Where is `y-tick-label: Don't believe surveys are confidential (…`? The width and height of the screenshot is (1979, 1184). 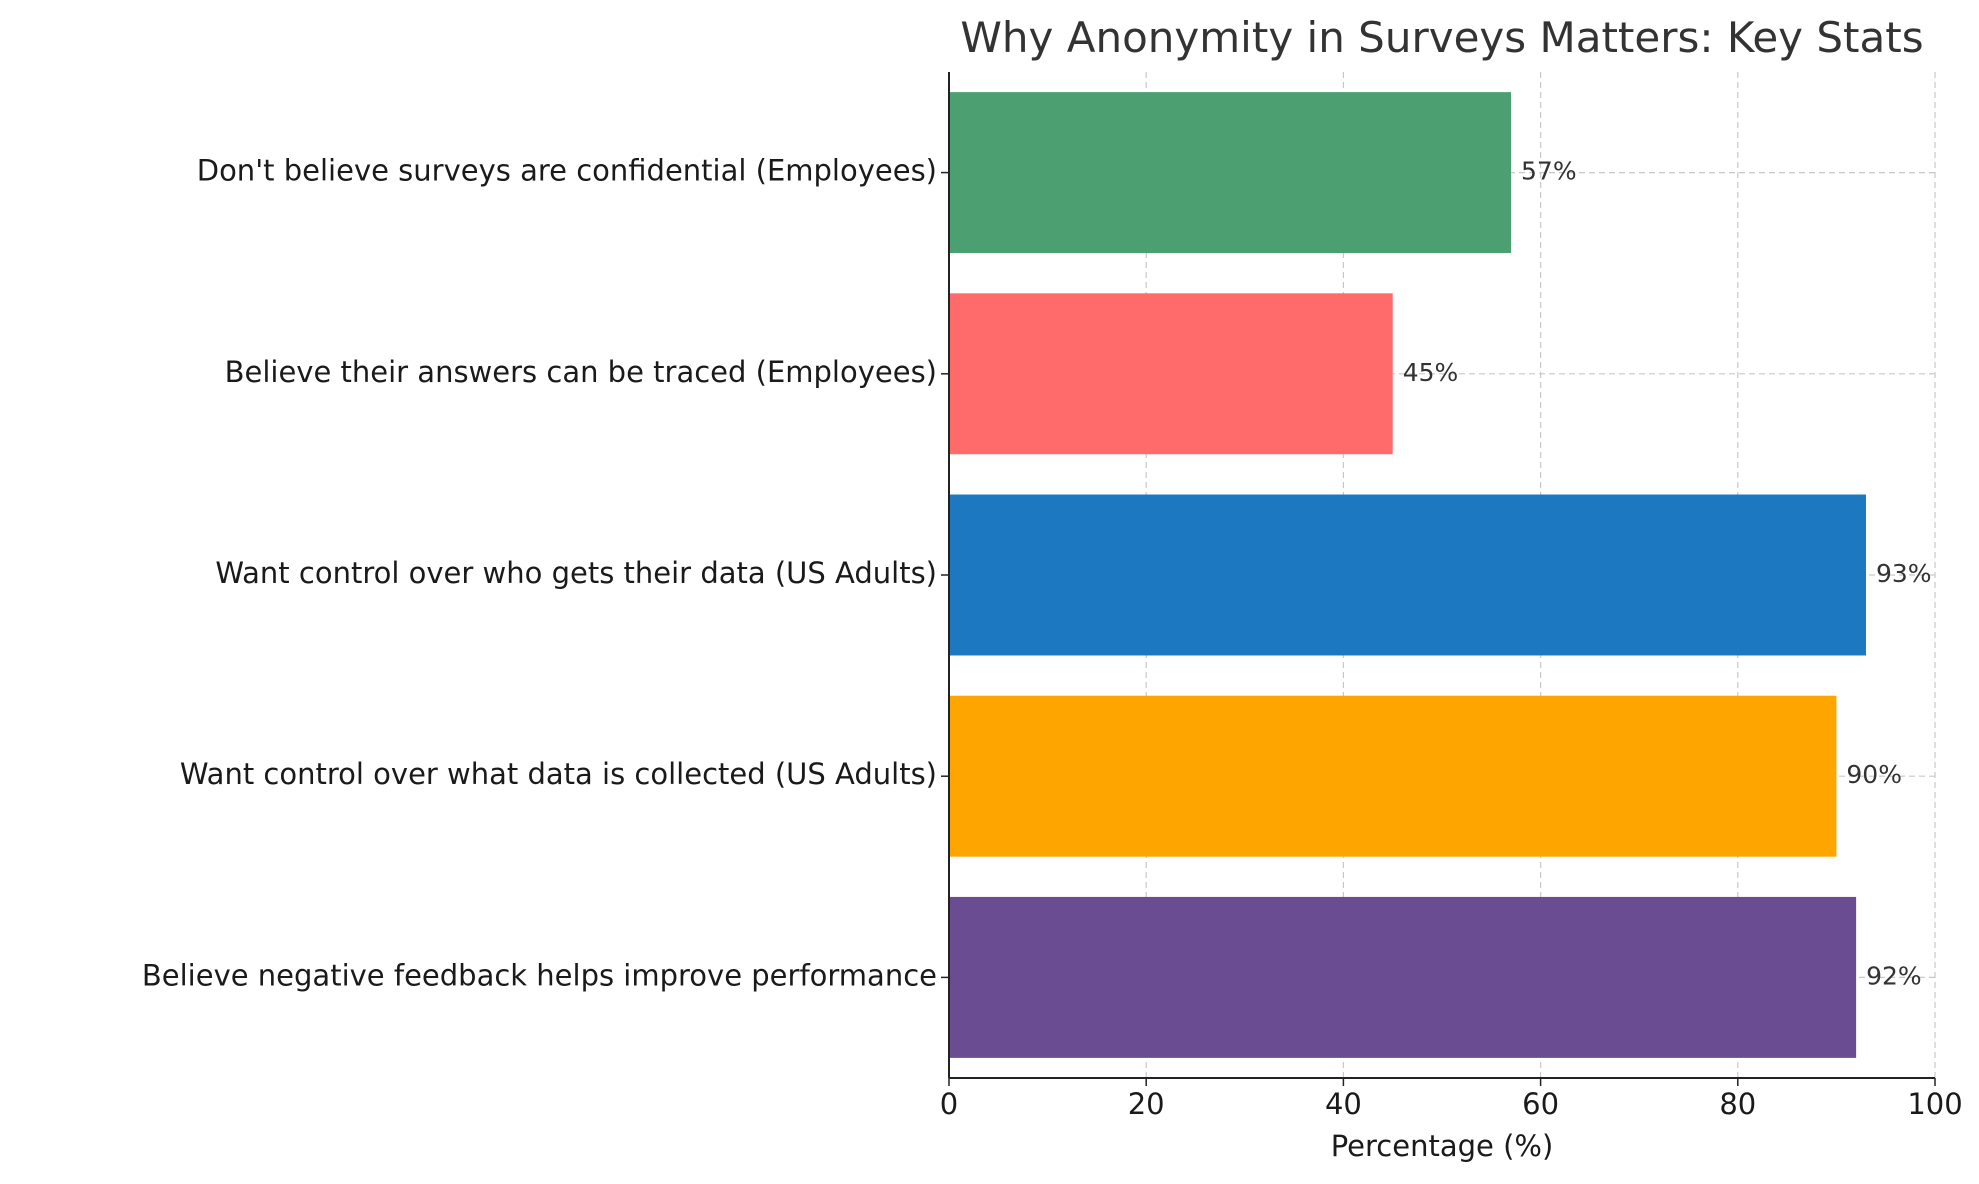
y-tick-label: Don't believe surveys are confidential (… is located at coordinates (567, 171).